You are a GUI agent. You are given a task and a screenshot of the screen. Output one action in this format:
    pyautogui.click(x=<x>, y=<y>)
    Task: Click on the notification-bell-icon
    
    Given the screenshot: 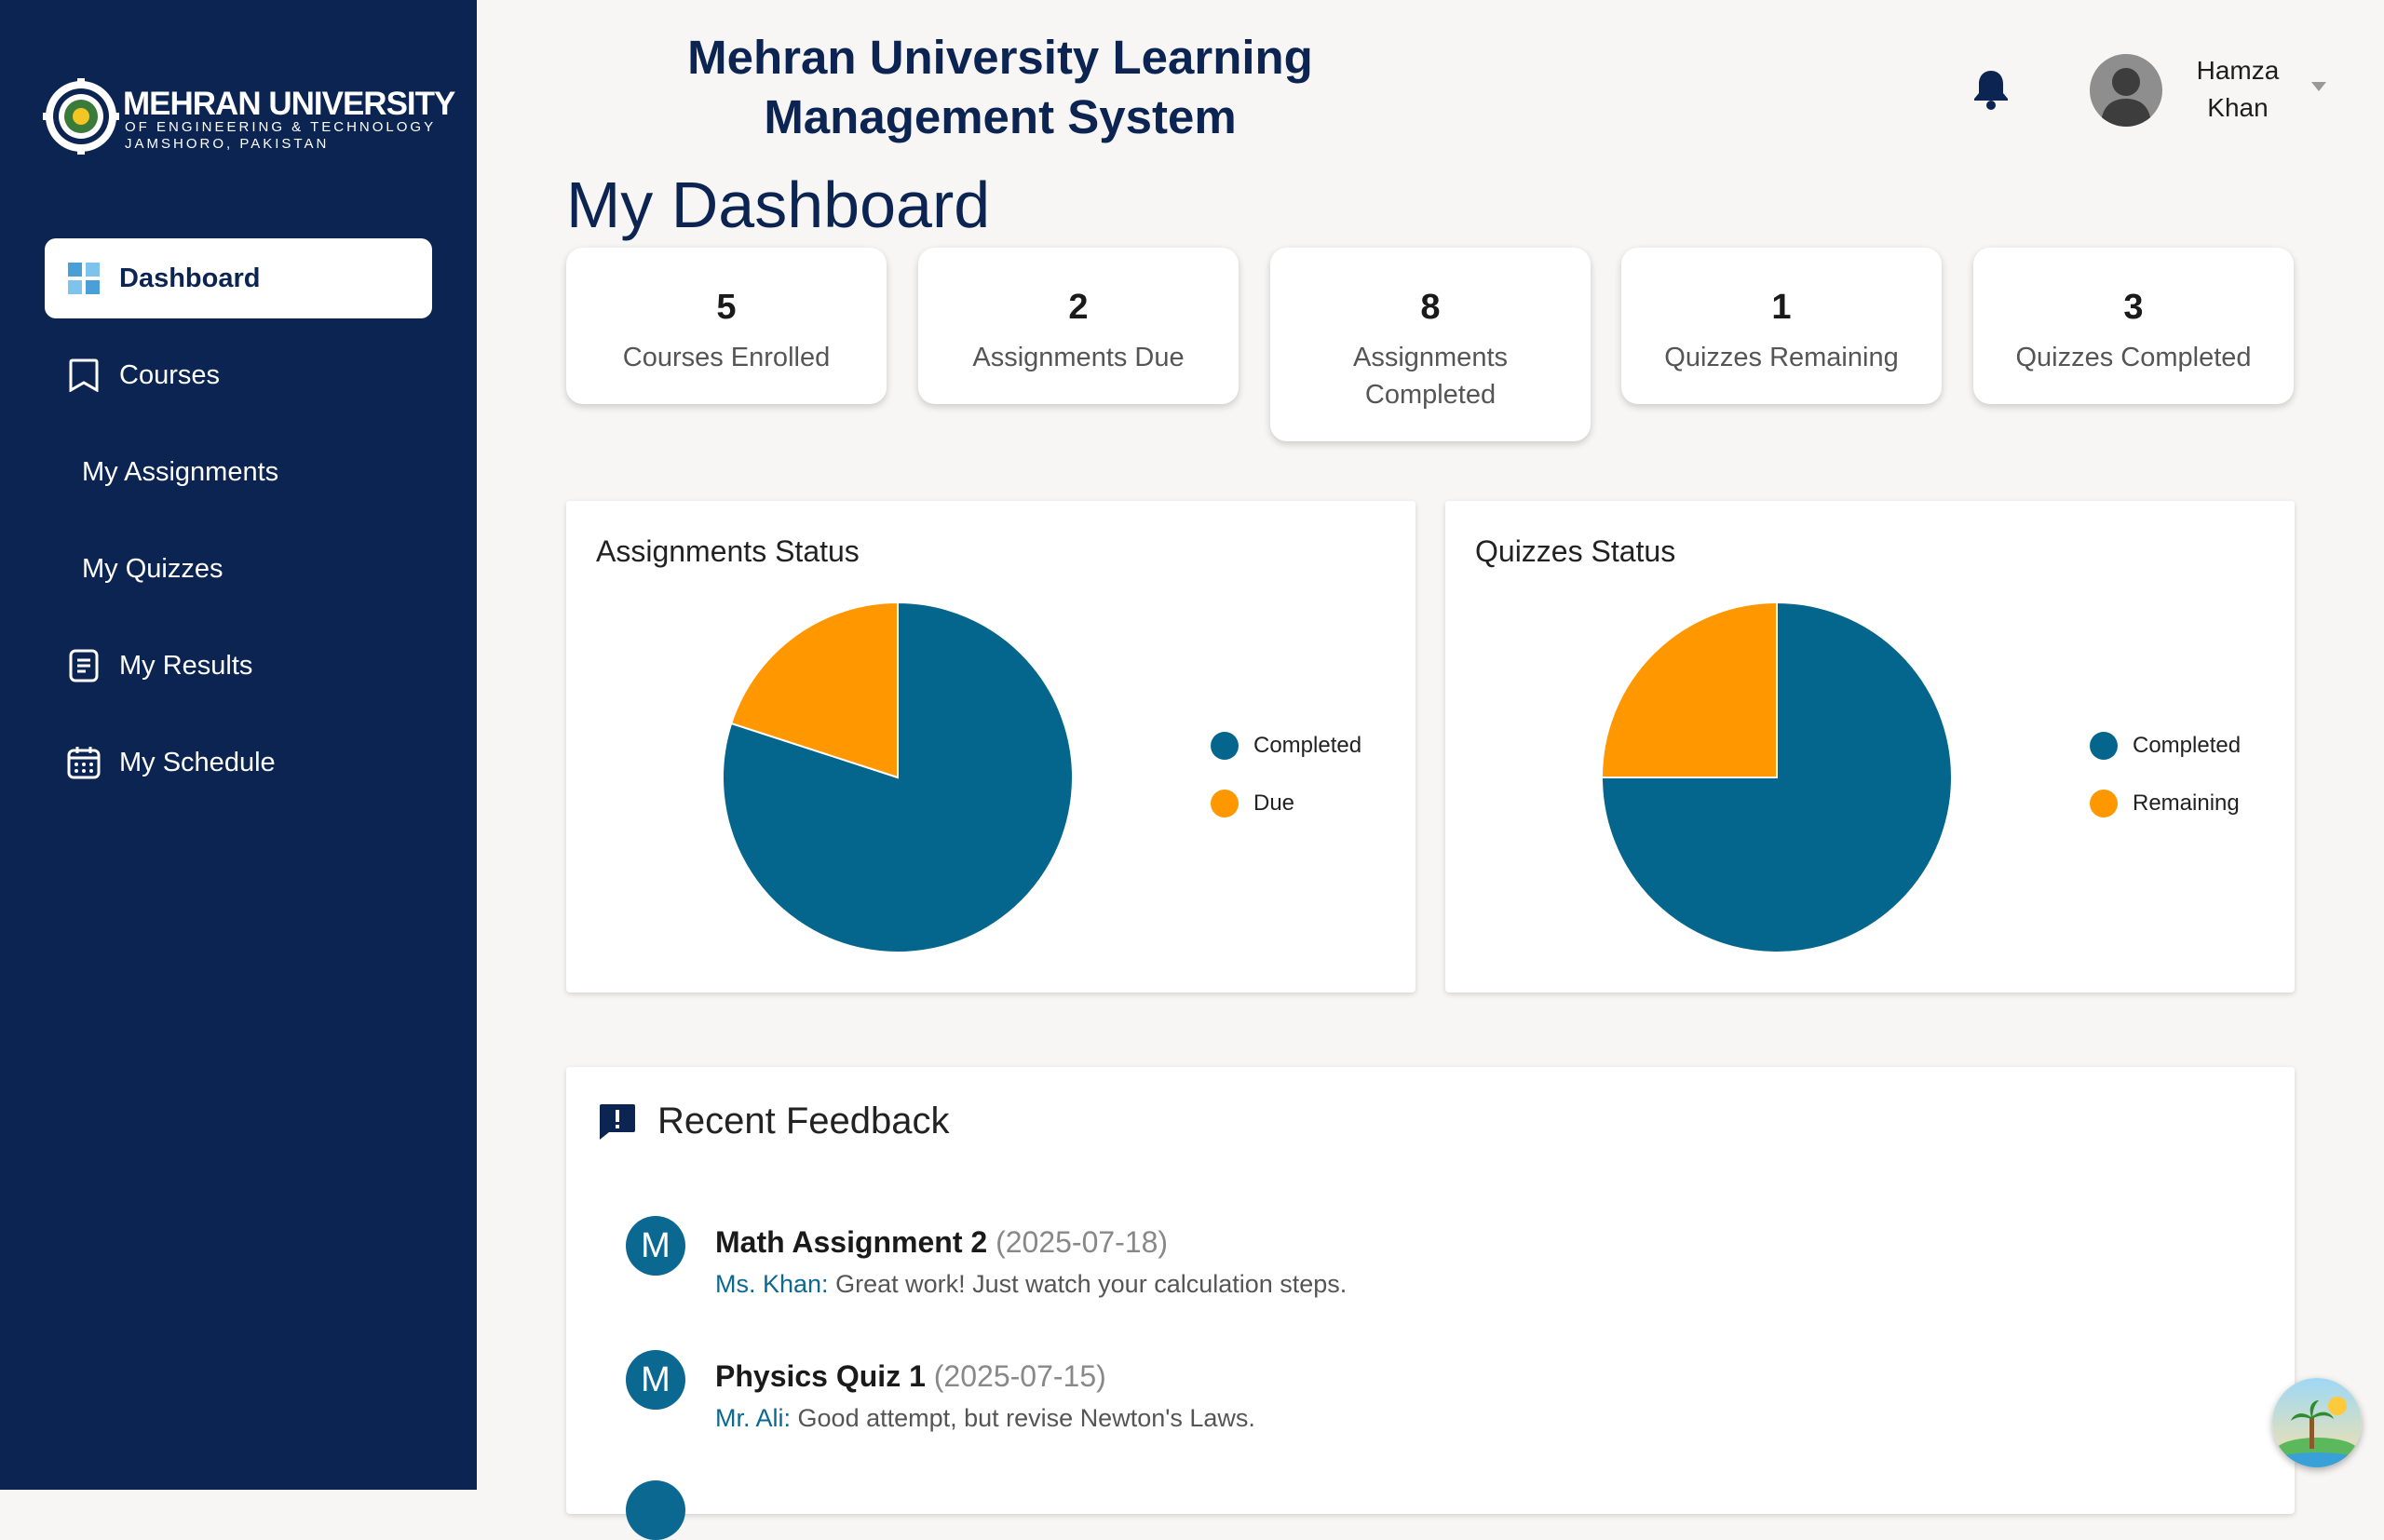 What is the action you would take?
    pyautogui.click(x=1991, y=88)
    